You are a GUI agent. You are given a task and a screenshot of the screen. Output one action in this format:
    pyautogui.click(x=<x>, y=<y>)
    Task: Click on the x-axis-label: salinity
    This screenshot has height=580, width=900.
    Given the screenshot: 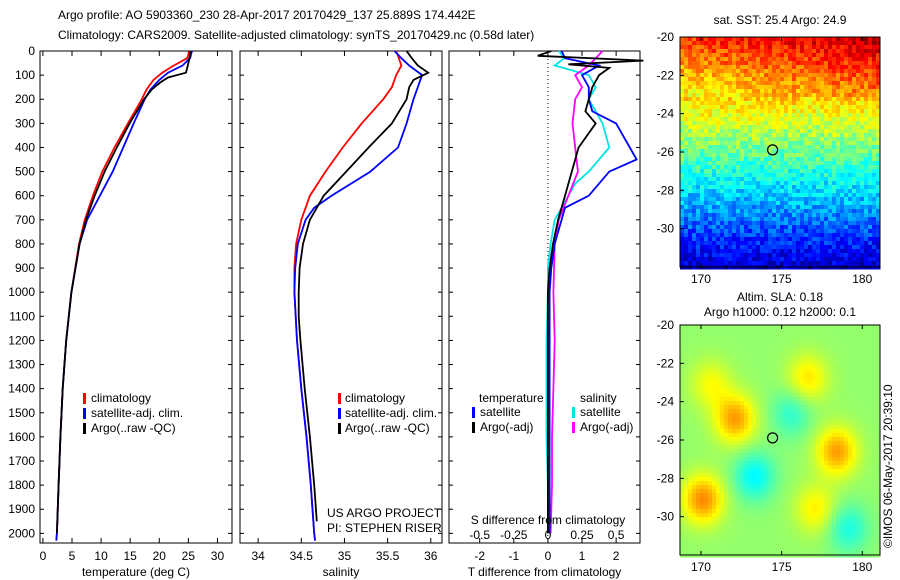 What is the action you would take?
    pyautogui.click(x=341, y=572)
    